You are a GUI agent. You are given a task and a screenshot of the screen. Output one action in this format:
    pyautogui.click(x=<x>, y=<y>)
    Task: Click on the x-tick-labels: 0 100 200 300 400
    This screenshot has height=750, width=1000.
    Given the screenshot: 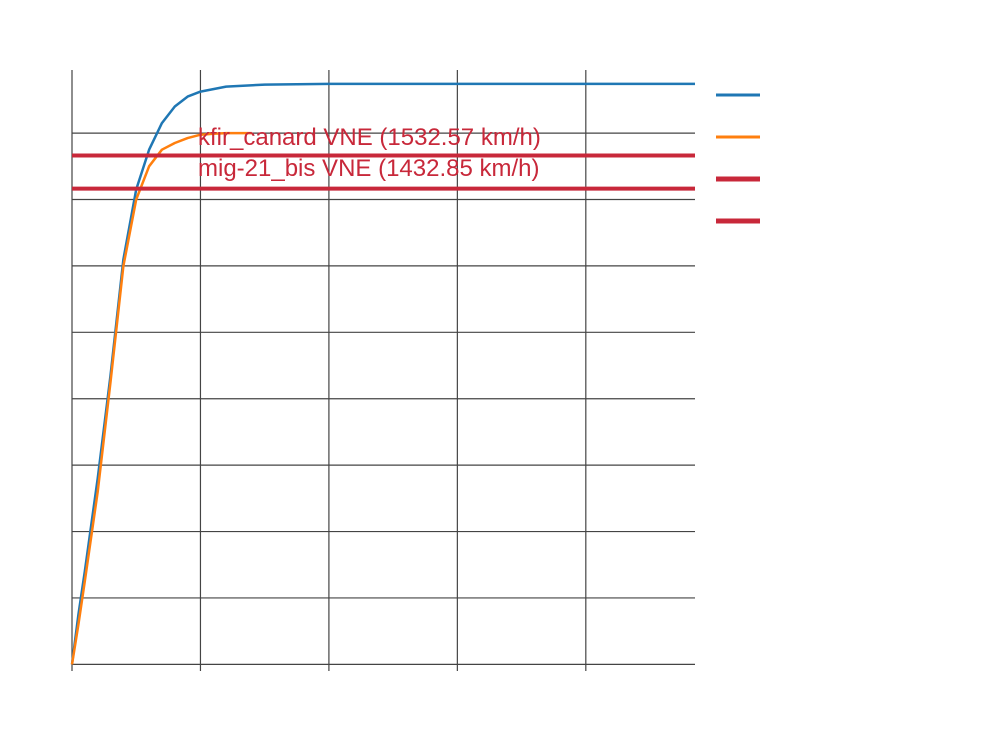 What is the action you would take?
    pyautogui.click(x=333, y=695)
    